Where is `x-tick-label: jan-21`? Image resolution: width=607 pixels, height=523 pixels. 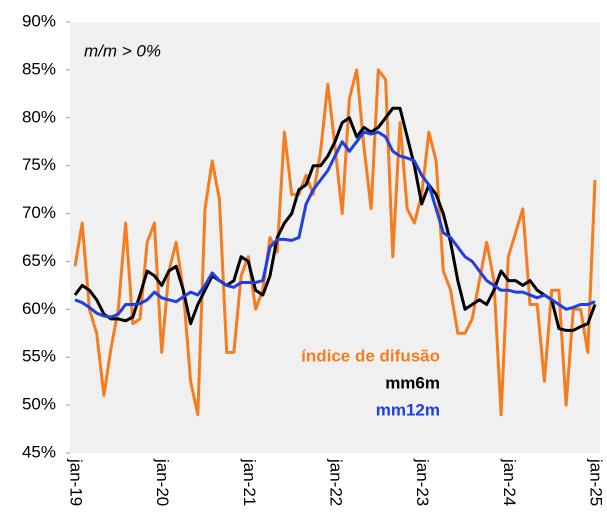 x-tick-label: jan-21 is located at coordinates (249, 482).